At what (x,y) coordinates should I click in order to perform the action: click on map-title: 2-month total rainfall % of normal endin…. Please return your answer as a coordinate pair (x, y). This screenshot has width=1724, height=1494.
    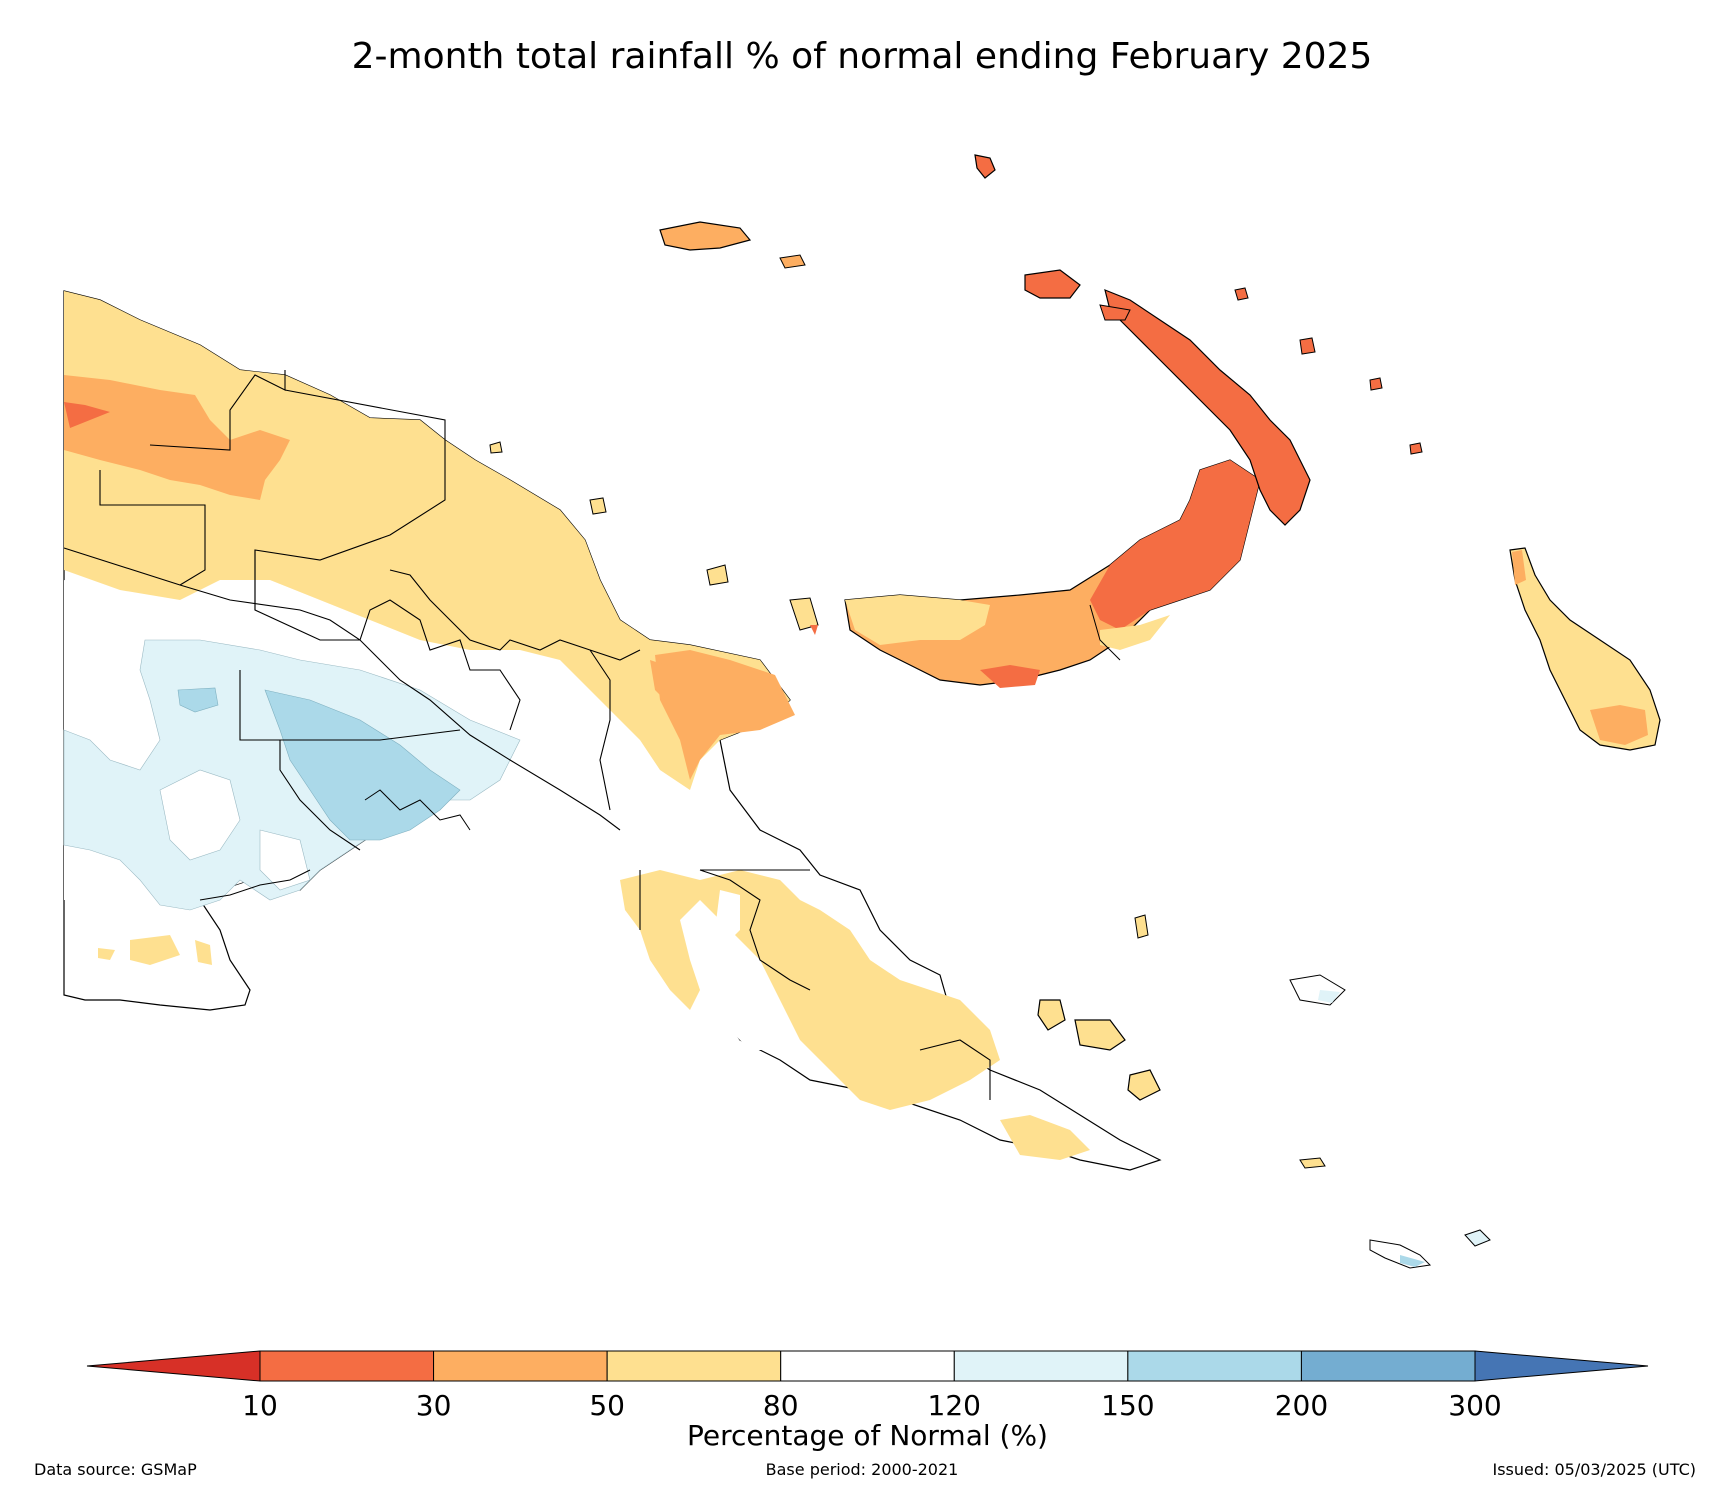
    Looking at the image, I should click on (862, 56).